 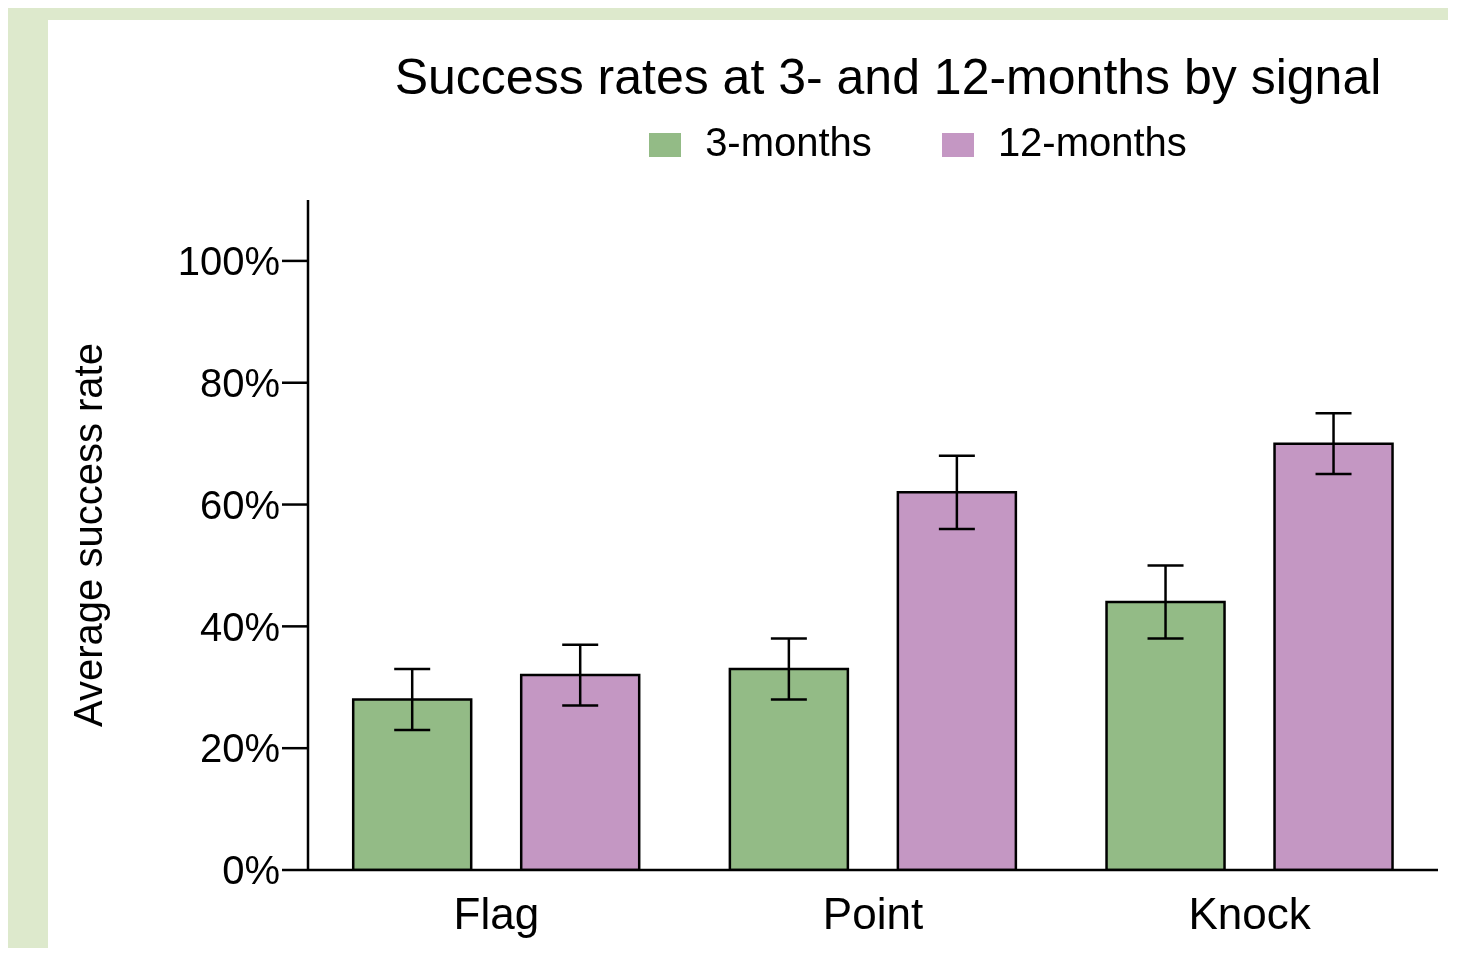 I want to click on y-tick-label: 40%, so click(x=239, y=626).